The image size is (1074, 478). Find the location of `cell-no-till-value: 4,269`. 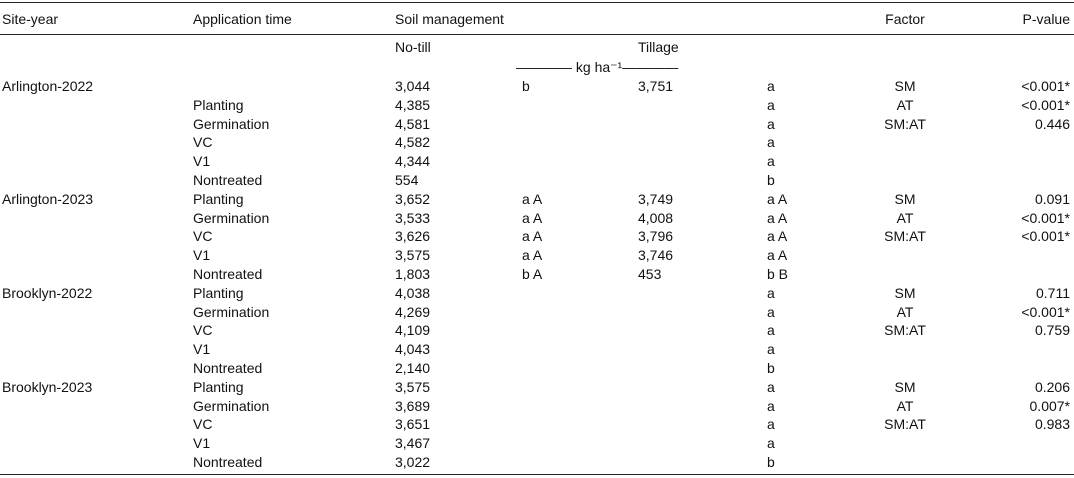

cell-no-till-value: 4,269 is located at coordinates (413, 311).